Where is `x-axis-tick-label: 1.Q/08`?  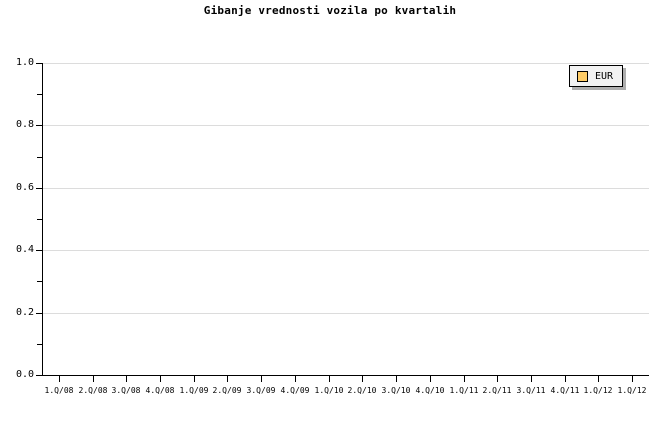
x-axis-tick-label: 1.Q/08 is located at coordinates (59, 390).